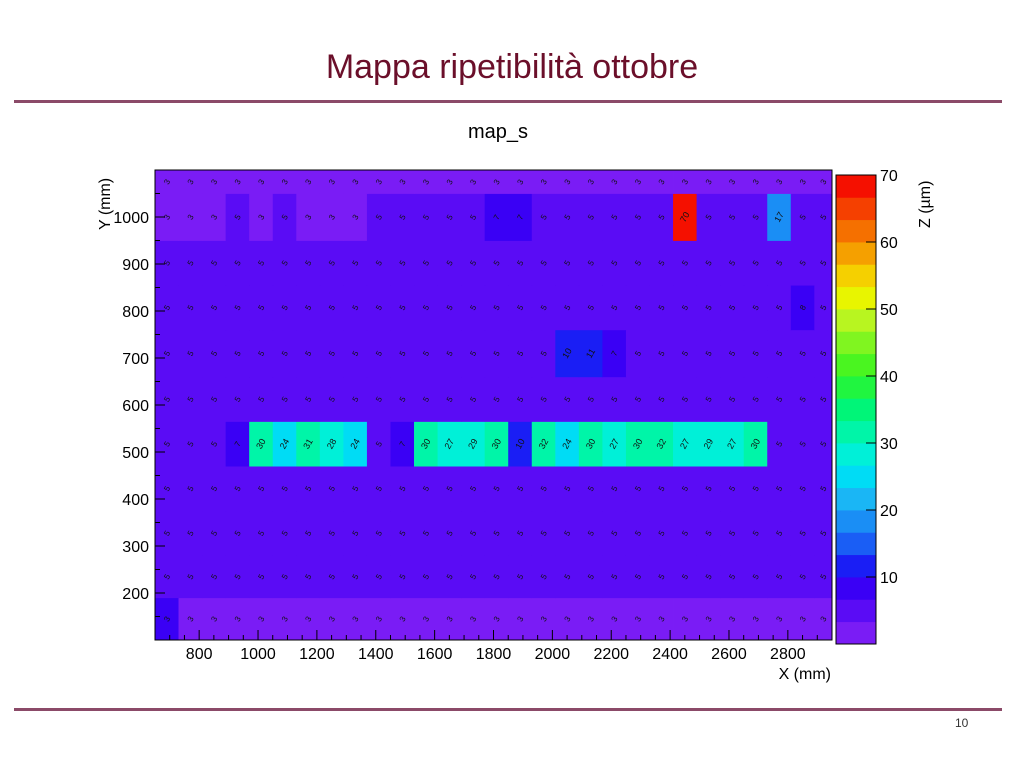 This screenshot has height=768, width=1024. I want to click on cell-value-label: 29, so click(473, 444).